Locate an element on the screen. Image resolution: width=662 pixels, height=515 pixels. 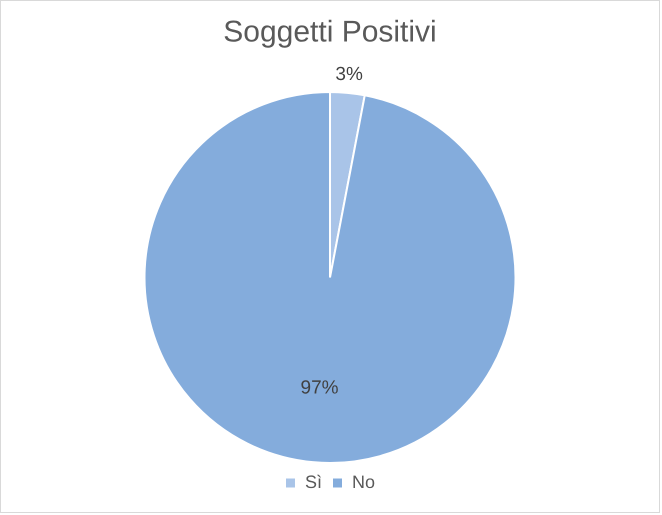
data-label: 97% is located at coordinates (319, 388).